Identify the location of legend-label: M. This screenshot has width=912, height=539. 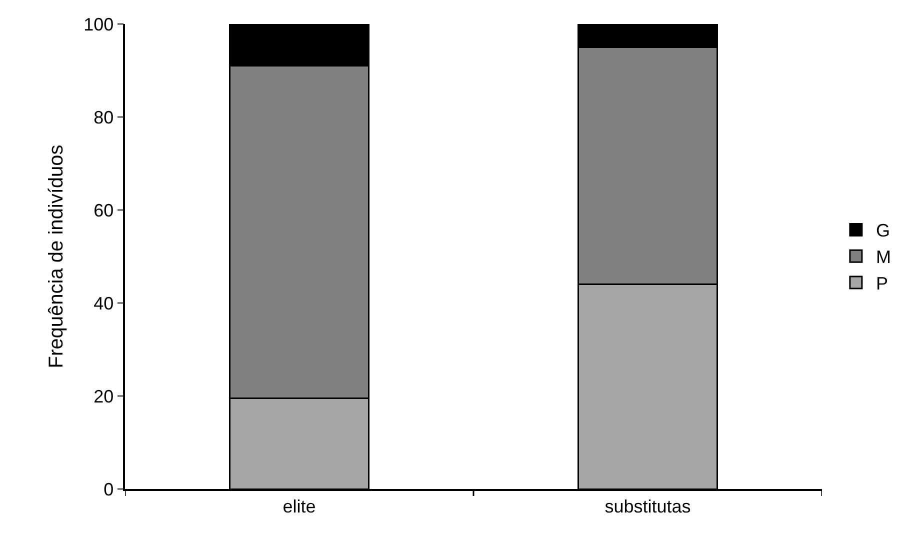
(883, 257).